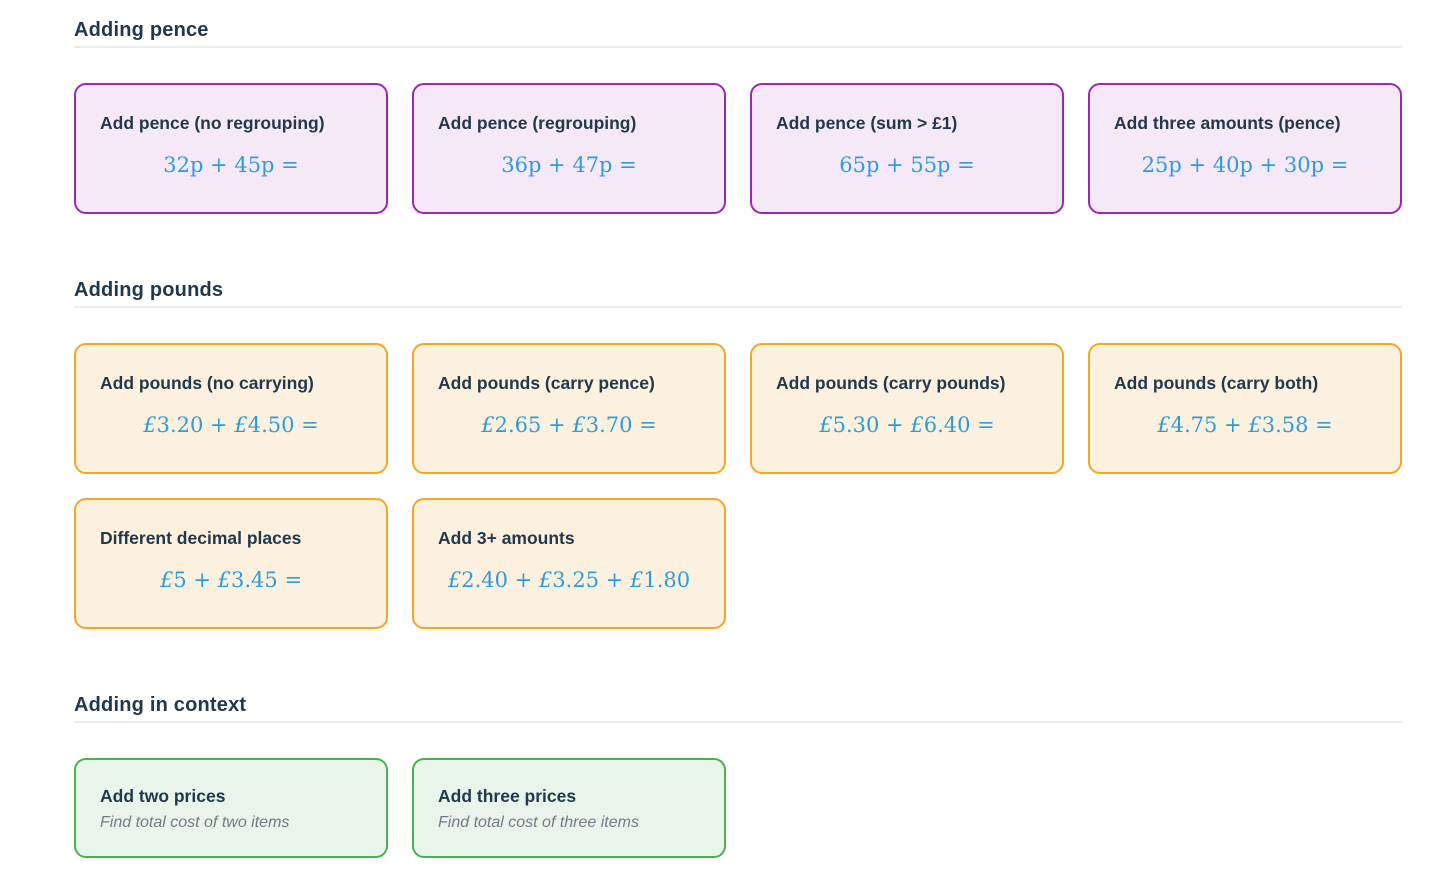  I want to click on card-add-three-plus-amounts: Add 3+ amounts £2.40 + £3.25 + £1.80, so click(569, 563).